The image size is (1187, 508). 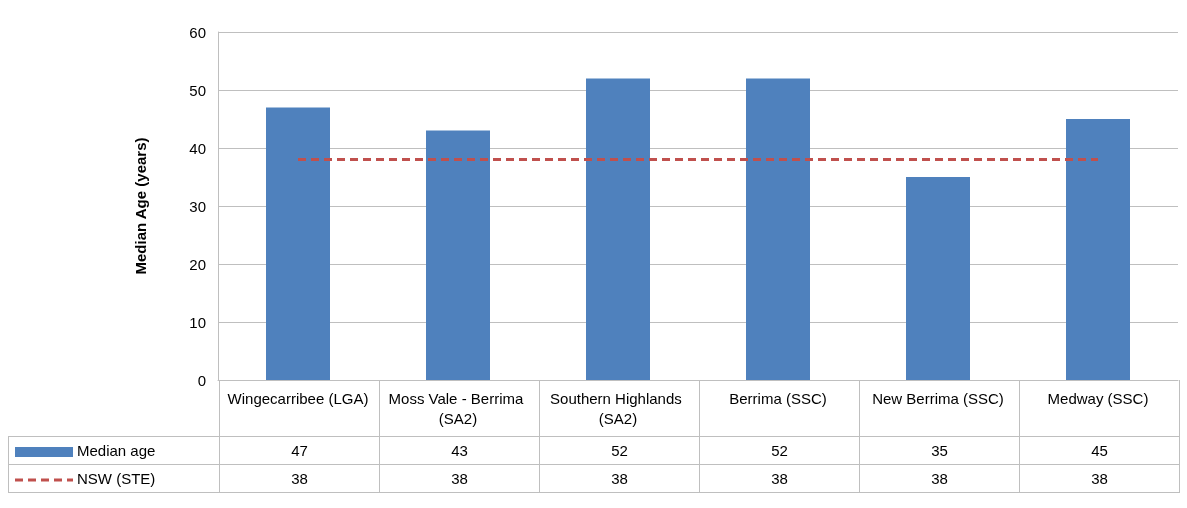 I want to click on y-tick-label: 30, so click(x=197, y=206).